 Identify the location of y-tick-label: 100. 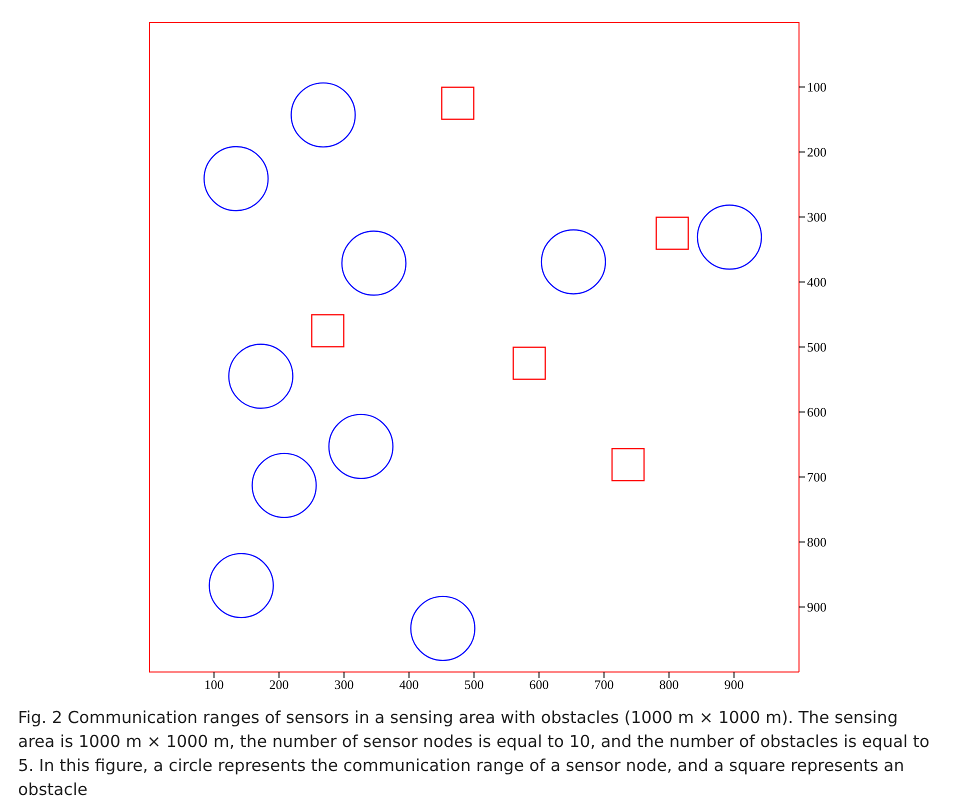
(816, 87).